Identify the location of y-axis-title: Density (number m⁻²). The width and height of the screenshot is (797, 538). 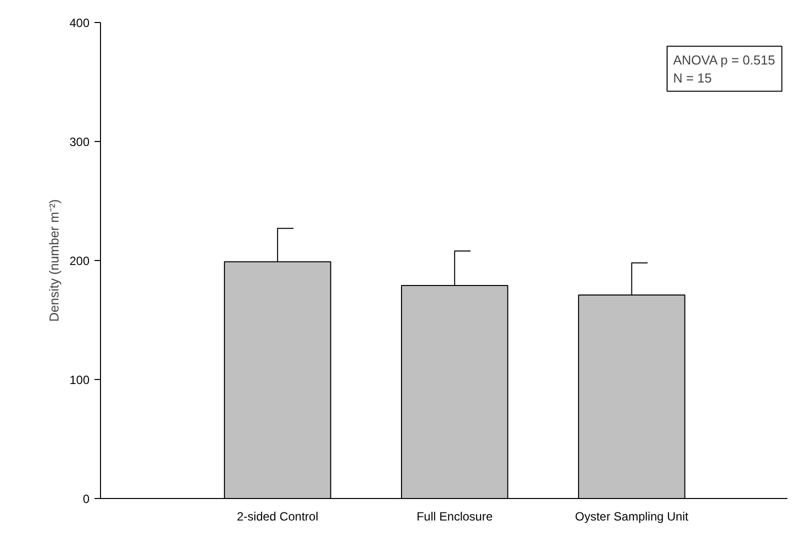
(54, 260).